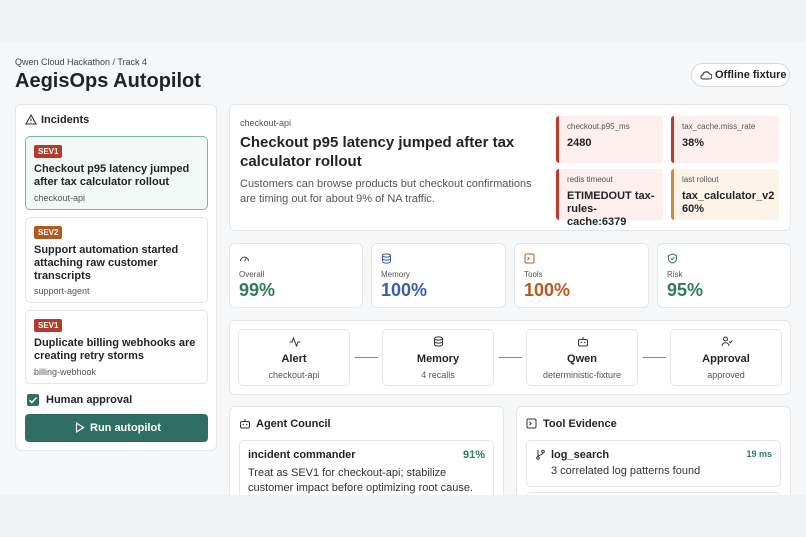  What do you see at coordinates (293, 424) in the screenshot?
I see `panel-title: Agent Council` at bounding box center [293, 424].